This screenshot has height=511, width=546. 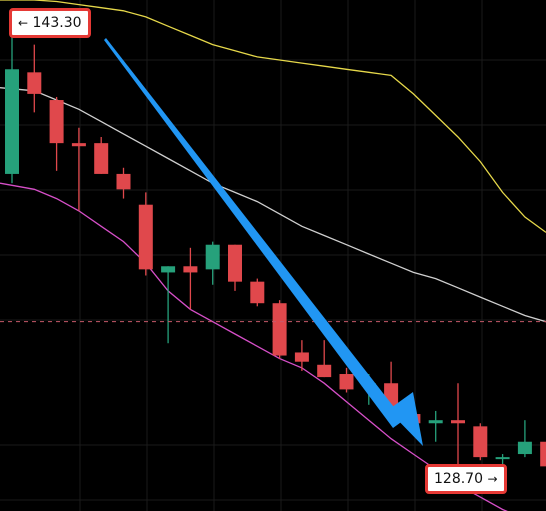 I want to click on right-arrow-icon: →, so click(x=492, y=479).